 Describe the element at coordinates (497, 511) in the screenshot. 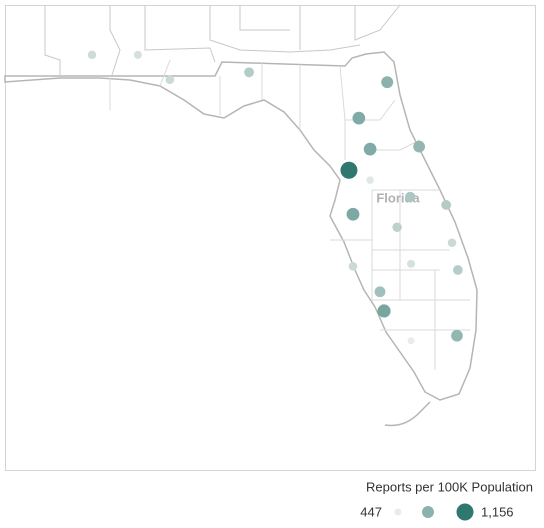

I see `legend-label: 1,156` at that location.